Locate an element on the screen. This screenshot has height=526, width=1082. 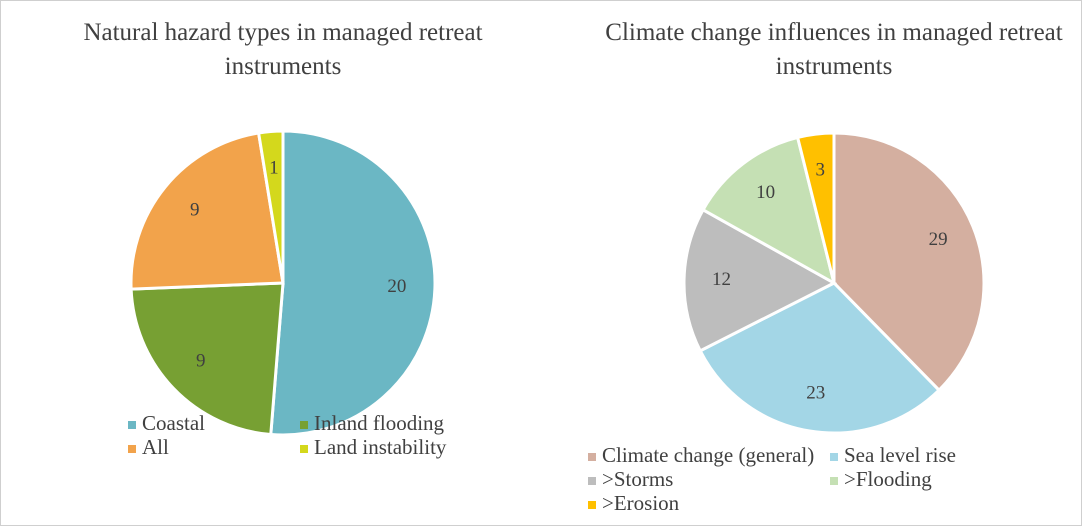
data-label: 29 is located at coordinates (938, 239).